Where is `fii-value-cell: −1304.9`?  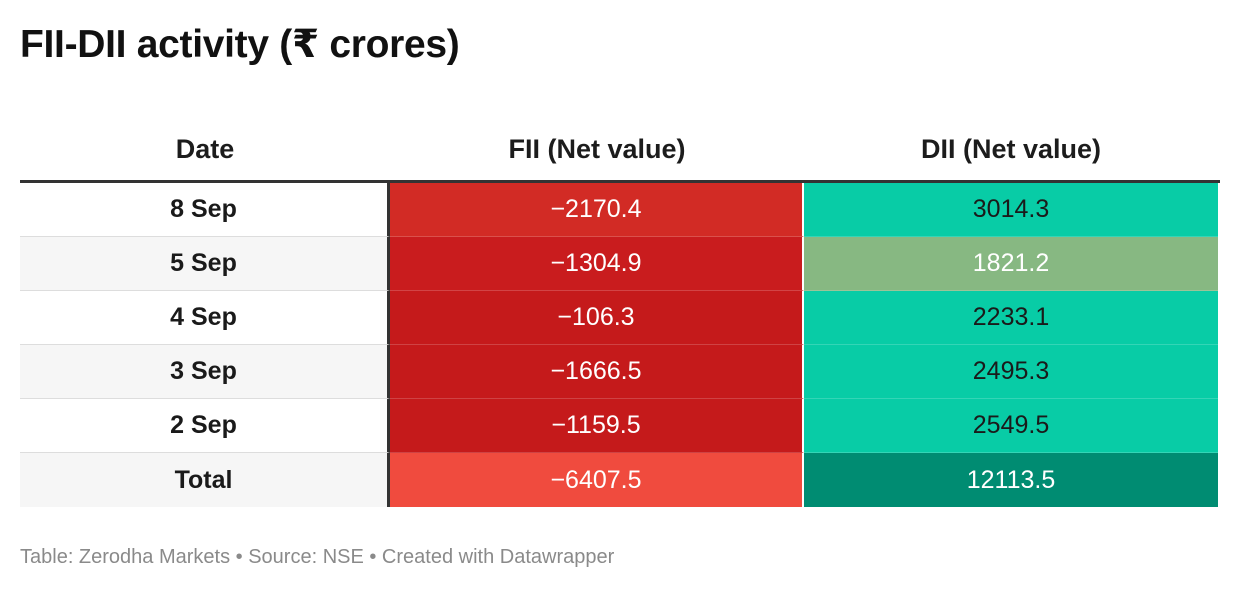
fii-value-cell: −1304.9 is located at coordinates (597, 264).